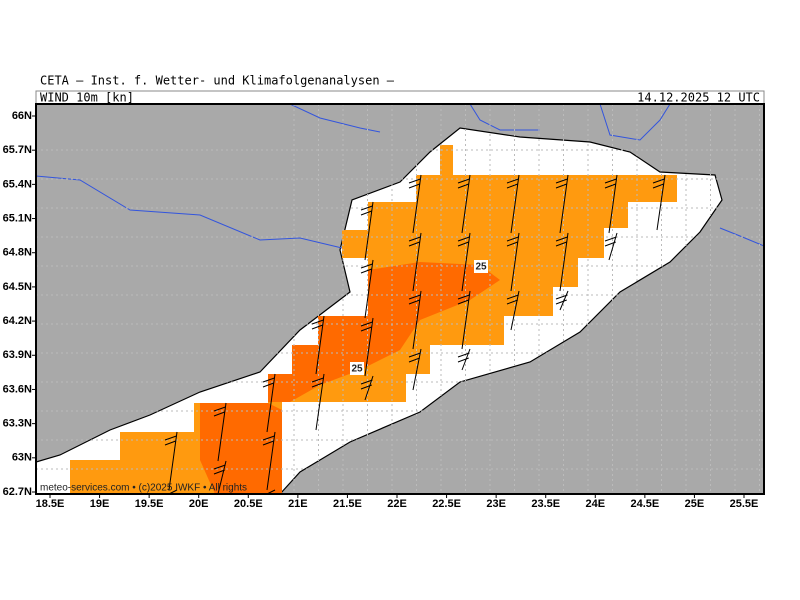  Describe the element at coordinates (248, 504) in the screenshot. I see `longitude-label: 20.5E` at that location.